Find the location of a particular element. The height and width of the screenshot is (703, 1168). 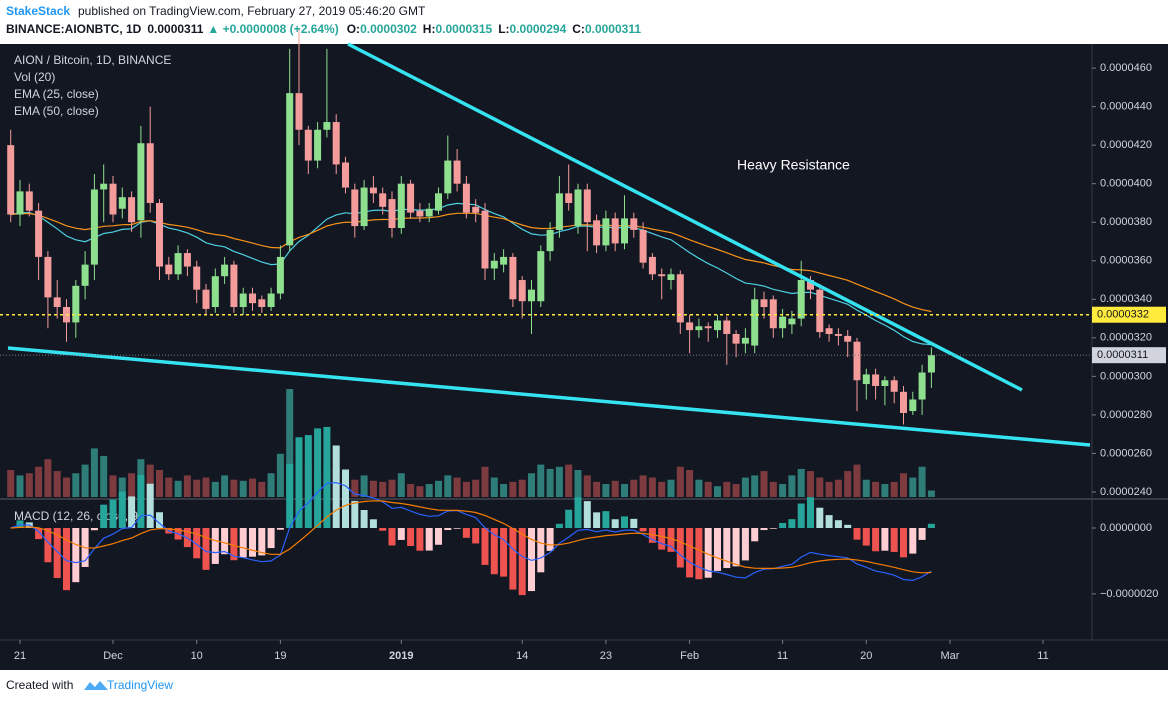

last-price: 0.0000311 is located at coordinates (175, 29).